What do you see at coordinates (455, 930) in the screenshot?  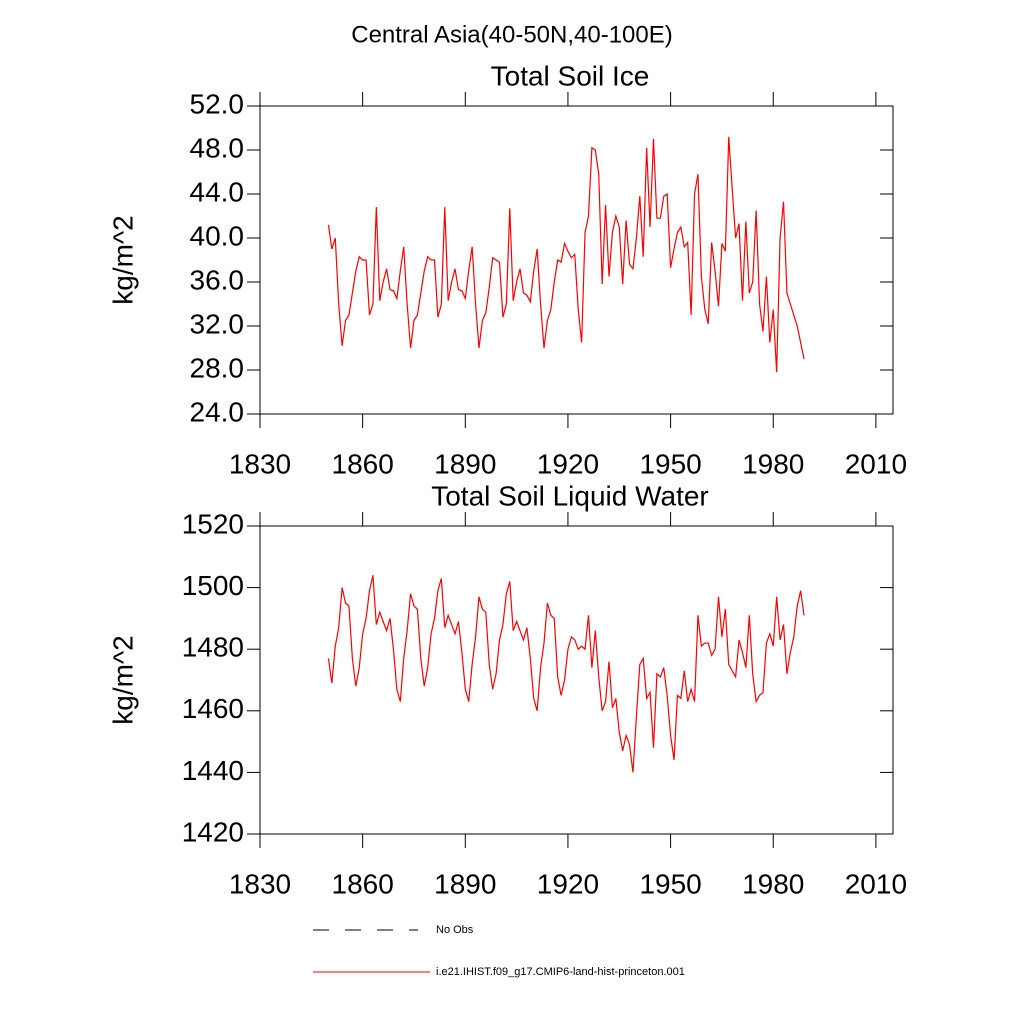 I see `legend-label: No Obs` at bounding box center [455, 930].